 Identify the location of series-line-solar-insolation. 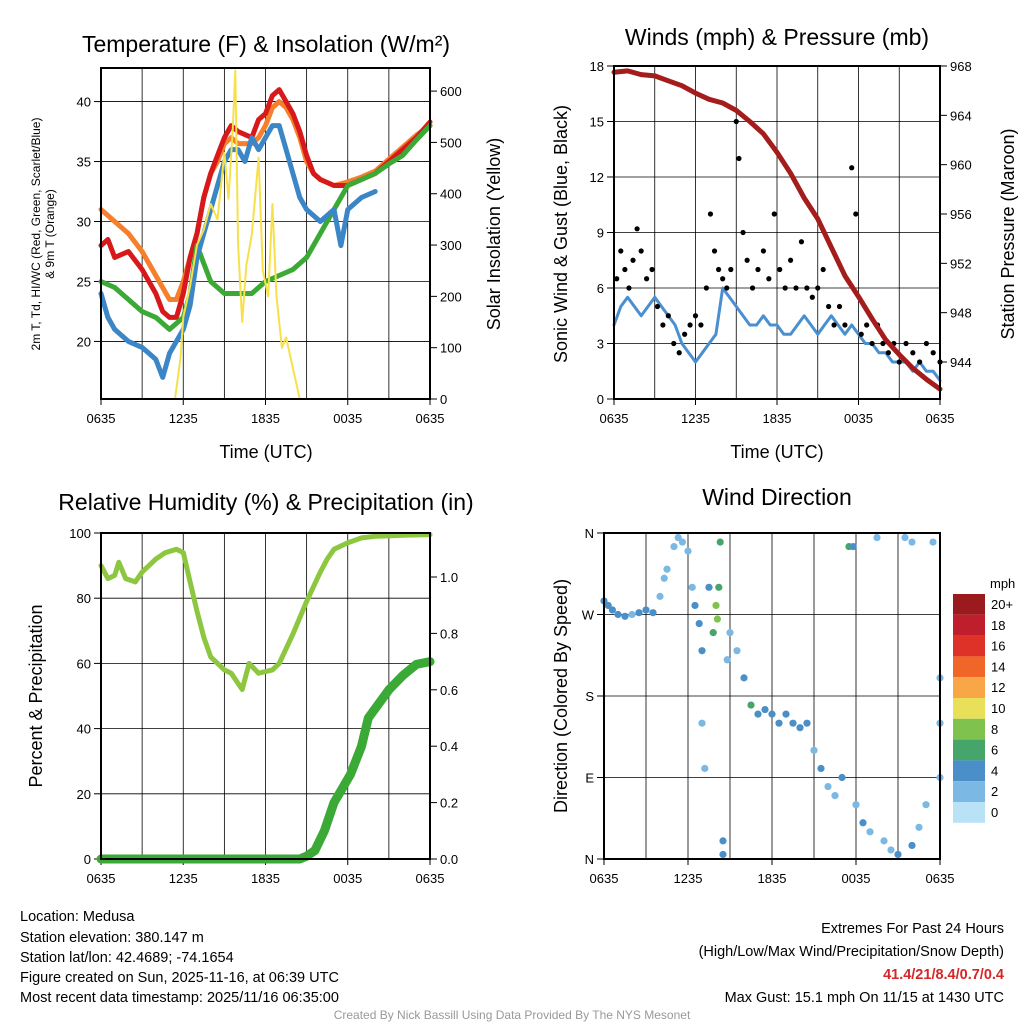
(265, 234).